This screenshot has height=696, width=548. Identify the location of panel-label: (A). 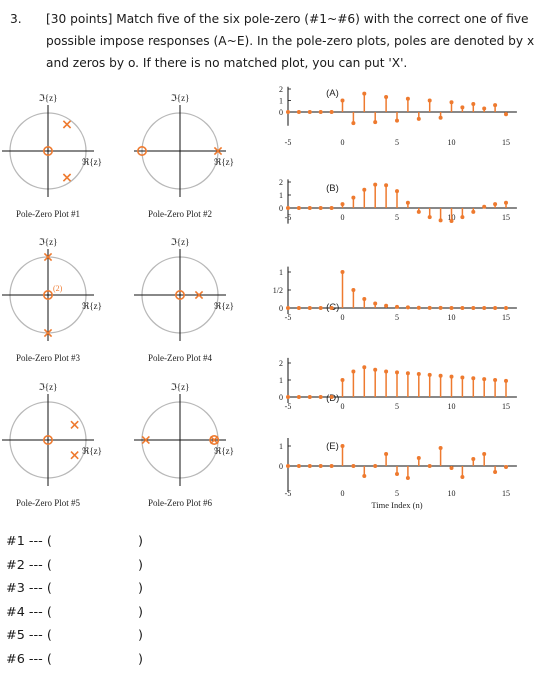
(332, 93).